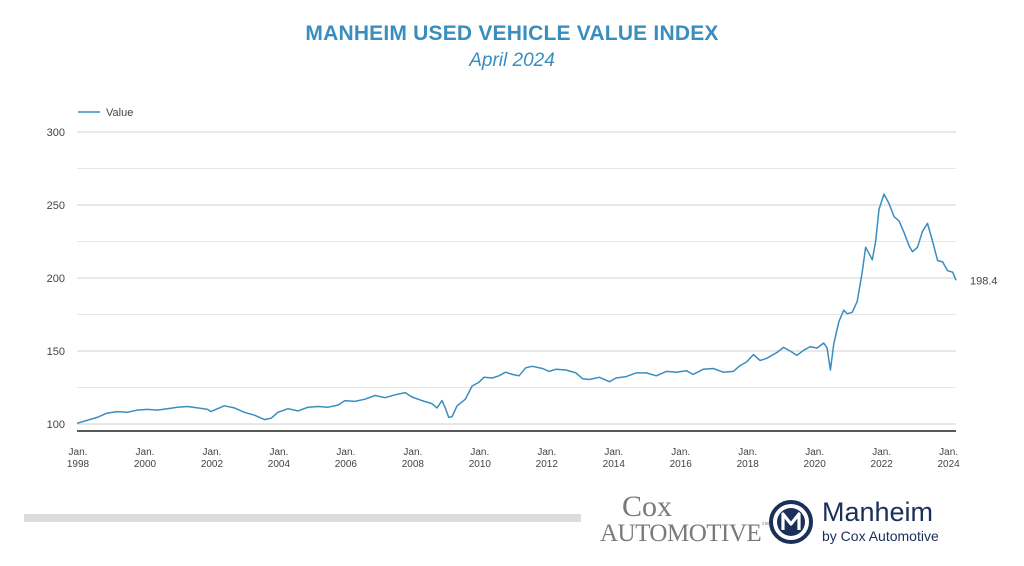 Image resolution: width=1024 pixels, height=566 pixels. I want to click on x-tick-label-year: 2012, so click(547, 464).